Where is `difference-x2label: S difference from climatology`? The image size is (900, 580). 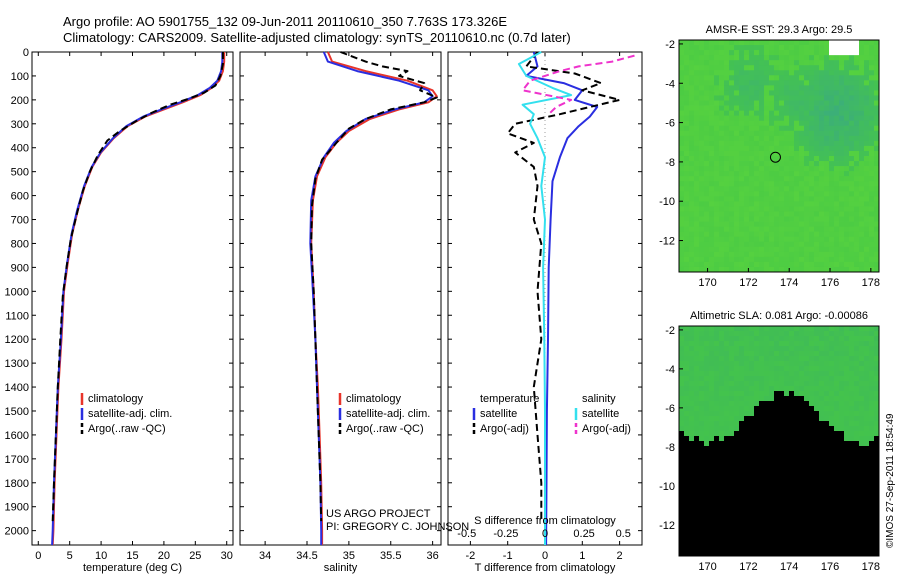 difference-x2label: S difference from climatology is located at coordinates (545, 521).